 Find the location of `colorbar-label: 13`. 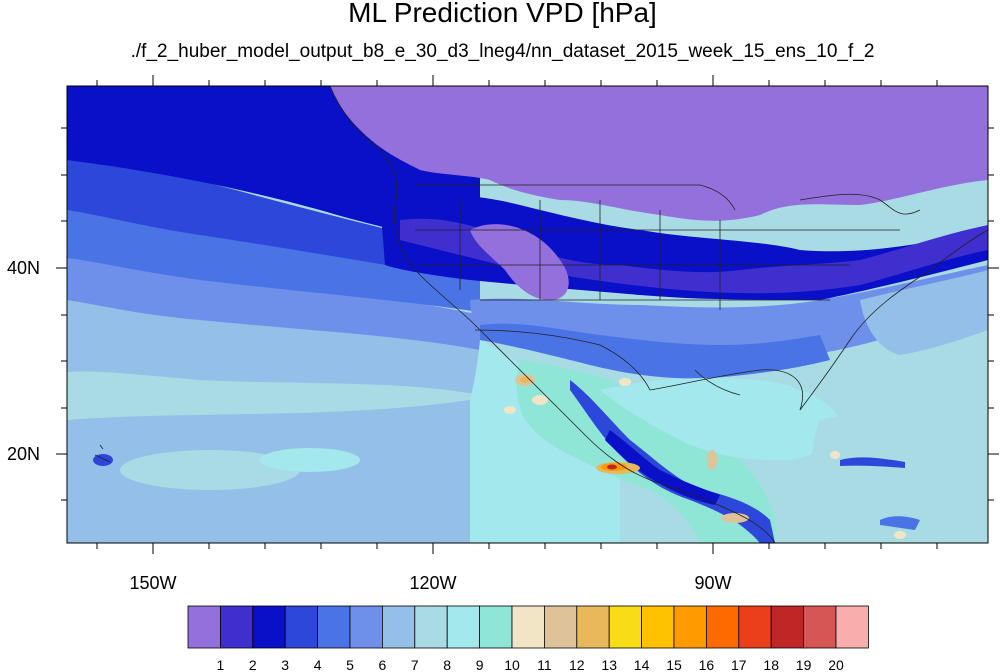

colorbar-label: 13 is located at coordinates (609, 664).